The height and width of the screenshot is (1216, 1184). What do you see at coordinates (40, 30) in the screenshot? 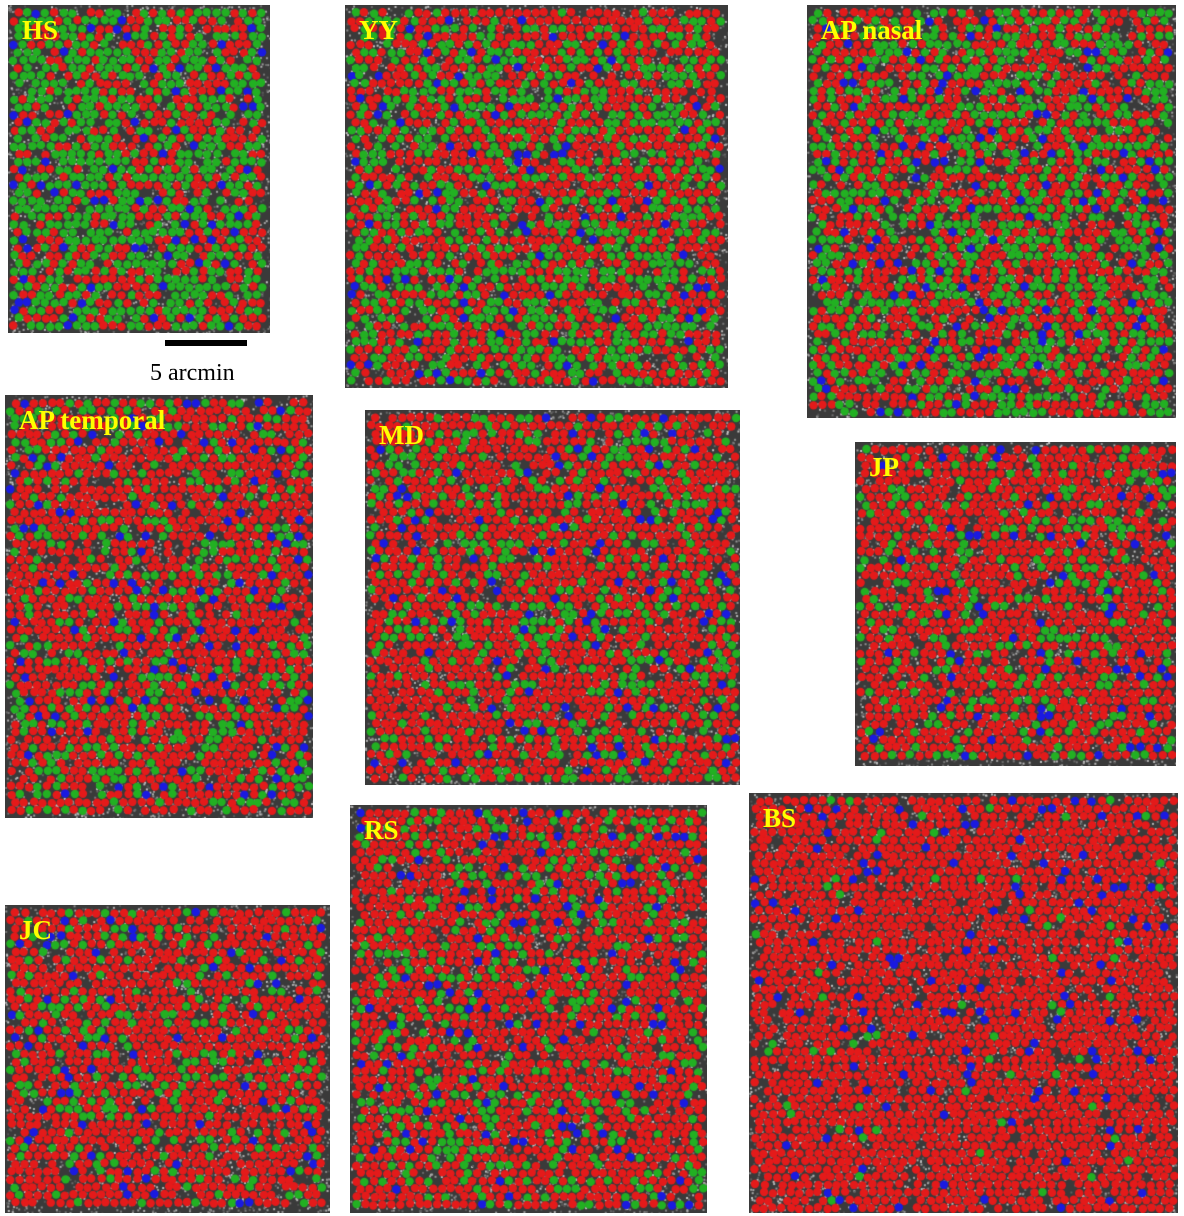
I see `panel-label: HS` at bounding box center [40, 30].